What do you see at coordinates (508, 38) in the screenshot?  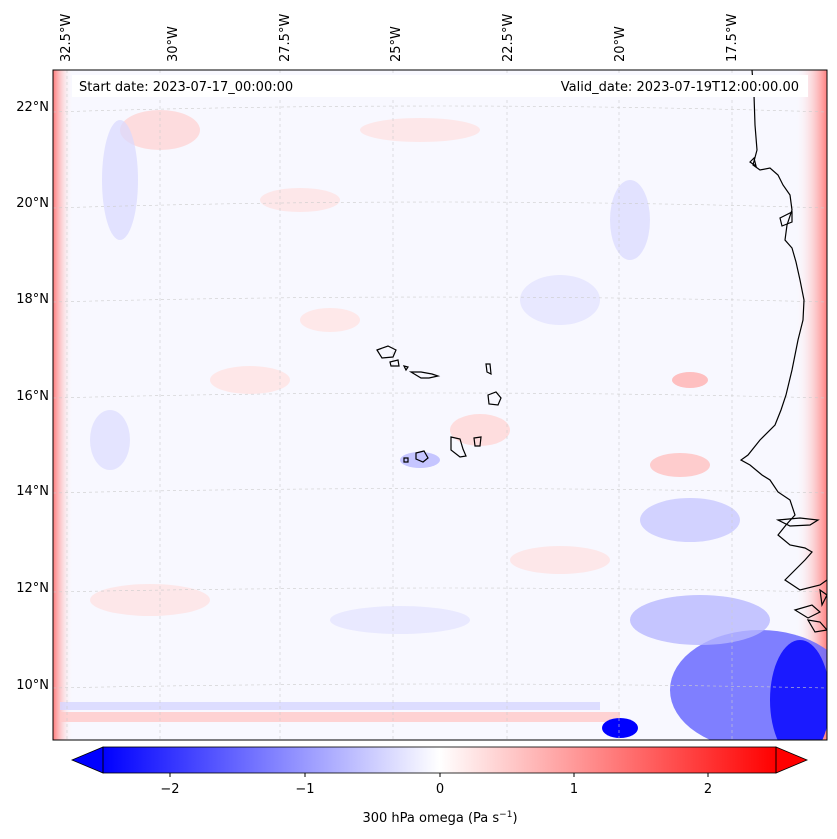 I see `lon-label: 22.5°W` at bounding box center [508, 38].